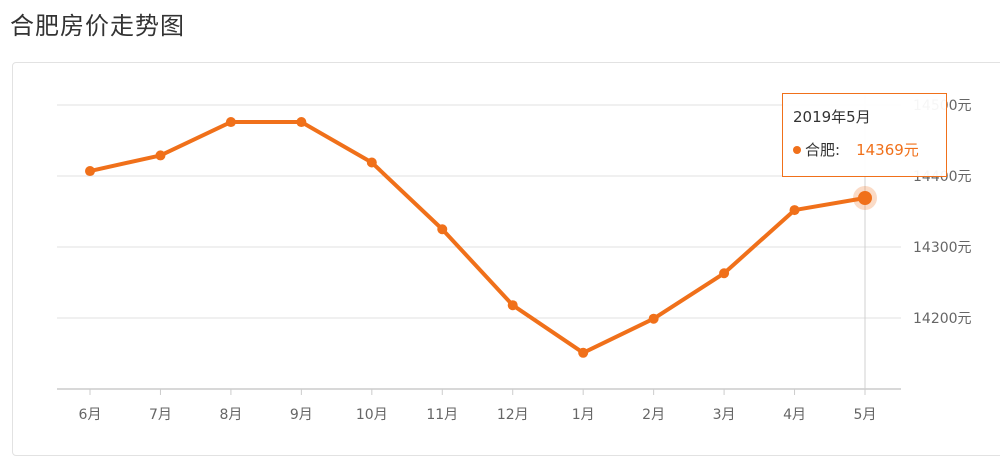 This screenshot has height=458, width=1000. What do you see at coordinates (724, 415) in the screenshot?
I see `x-tick-label: 3月` at bounding box center [724, 415].